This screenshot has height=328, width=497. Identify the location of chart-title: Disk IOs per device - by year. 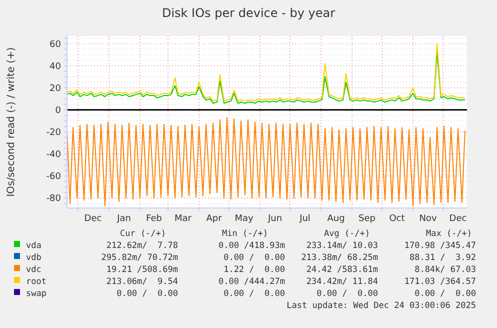
(249, 13).